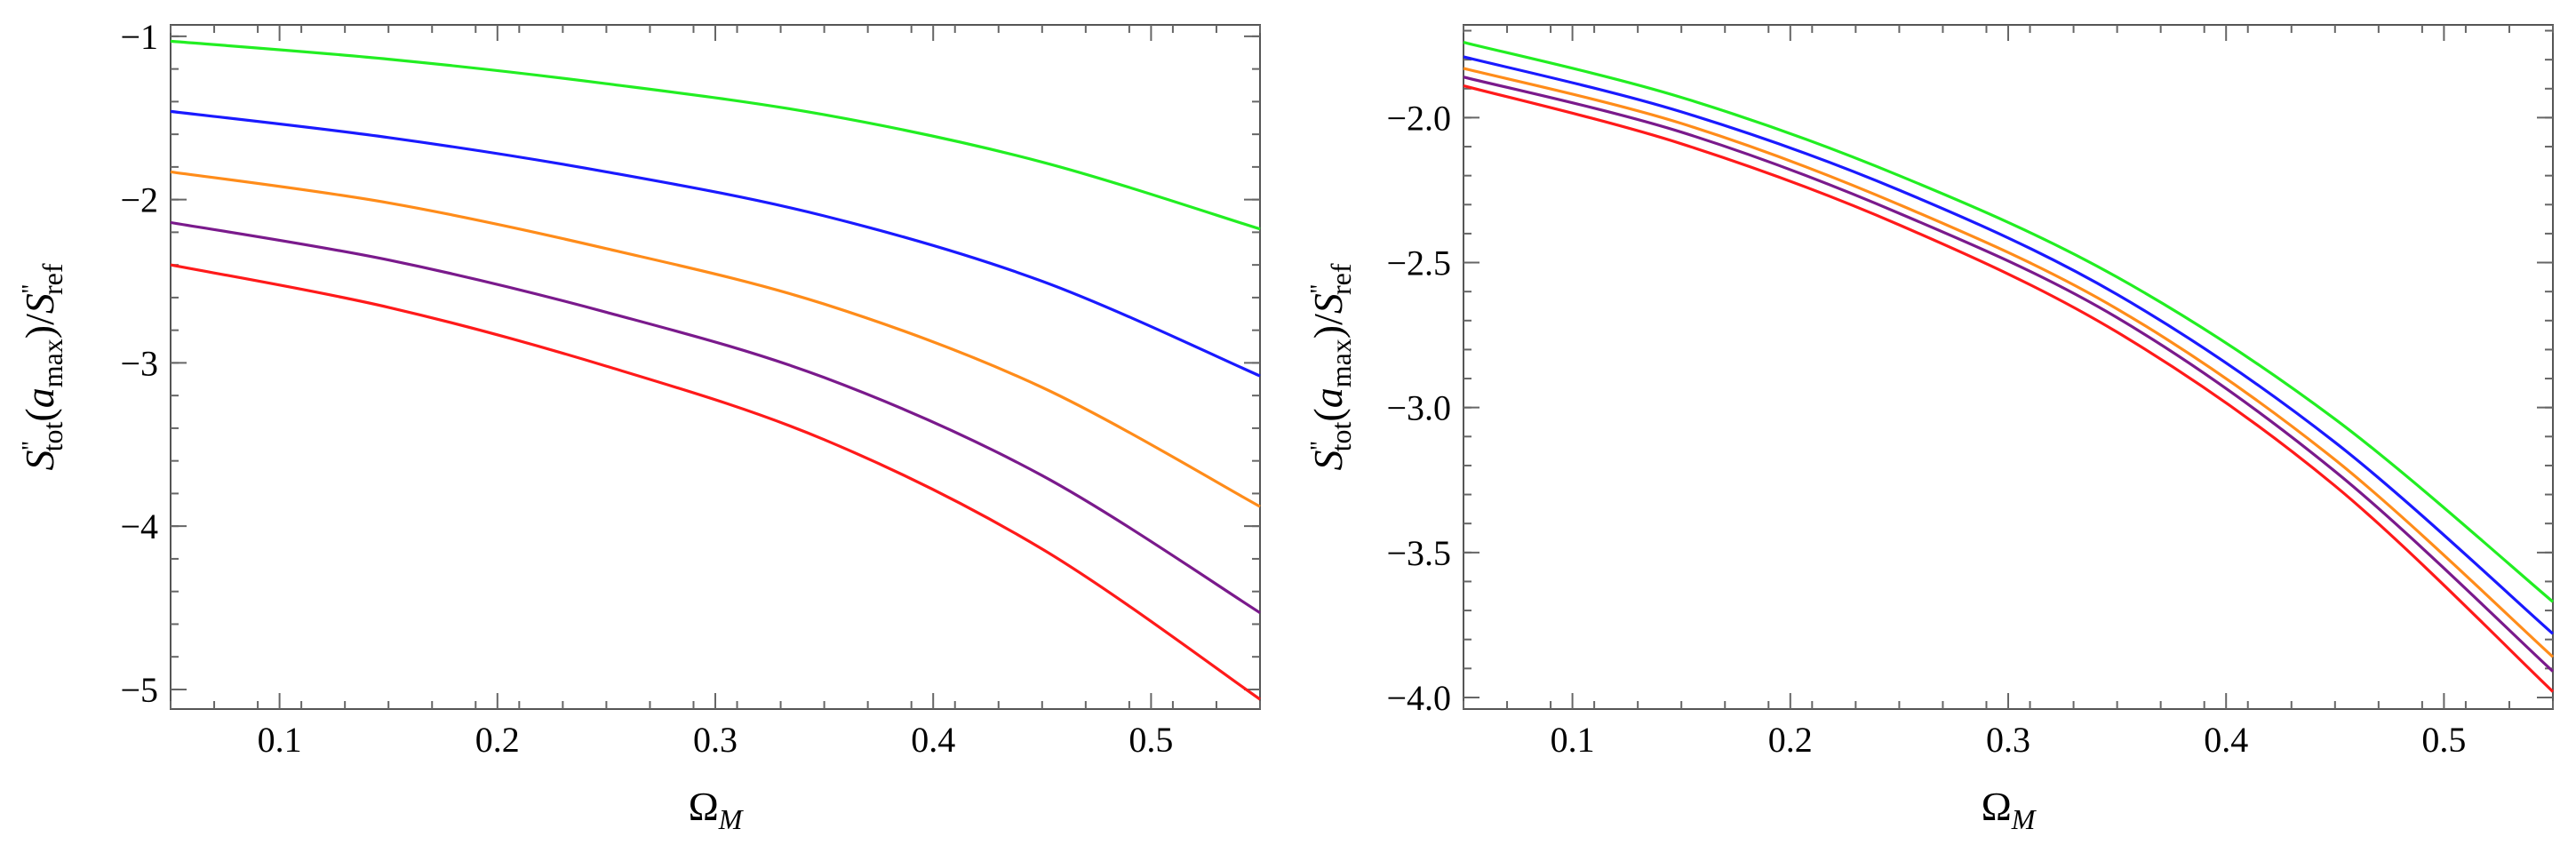  What do you see at coordinates (1419, 408) in the screenshot?
I see `y-tick-label: −3.0` at bounding box center [1419, 408].